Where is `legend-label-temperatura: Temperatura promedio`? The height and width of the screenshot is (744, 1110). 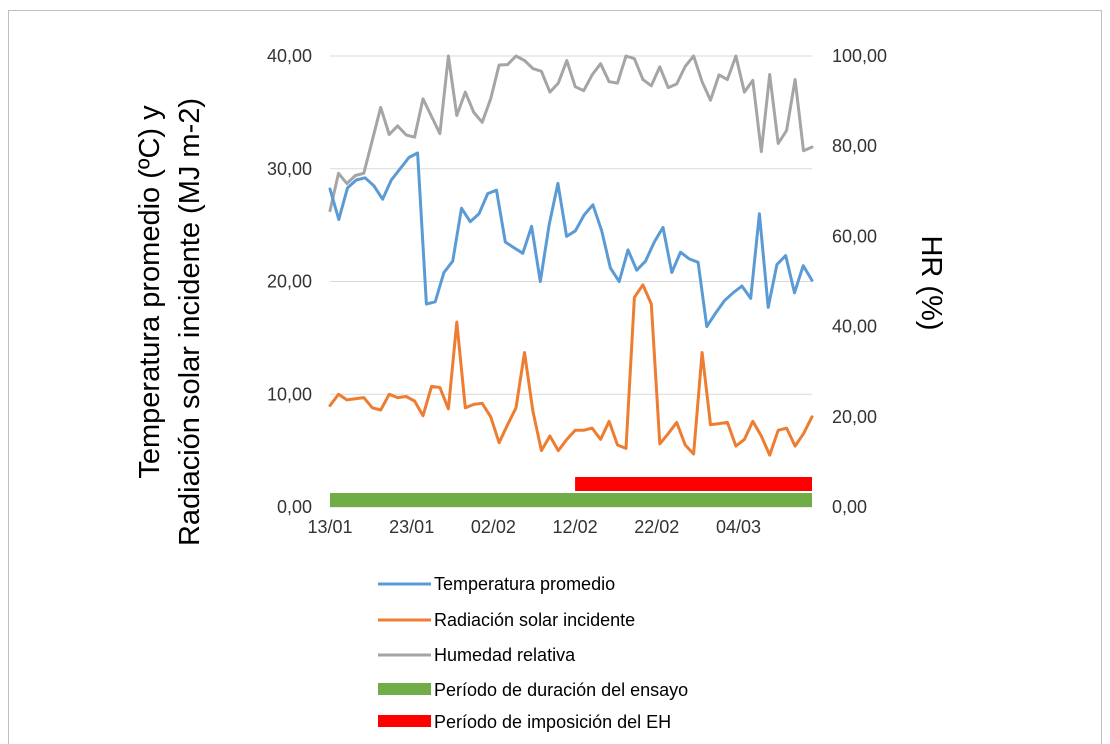
legend-label-temperatura: Temperatura promedio is located at coordinates (524, 584).